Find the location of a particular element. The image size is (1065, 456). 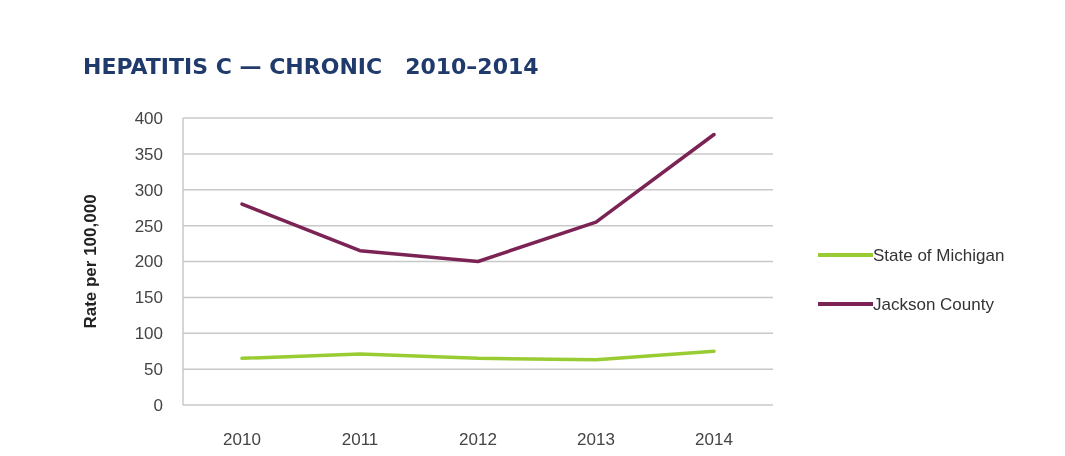

x-tick-label: 2014 is located at coordinates (714, 439).